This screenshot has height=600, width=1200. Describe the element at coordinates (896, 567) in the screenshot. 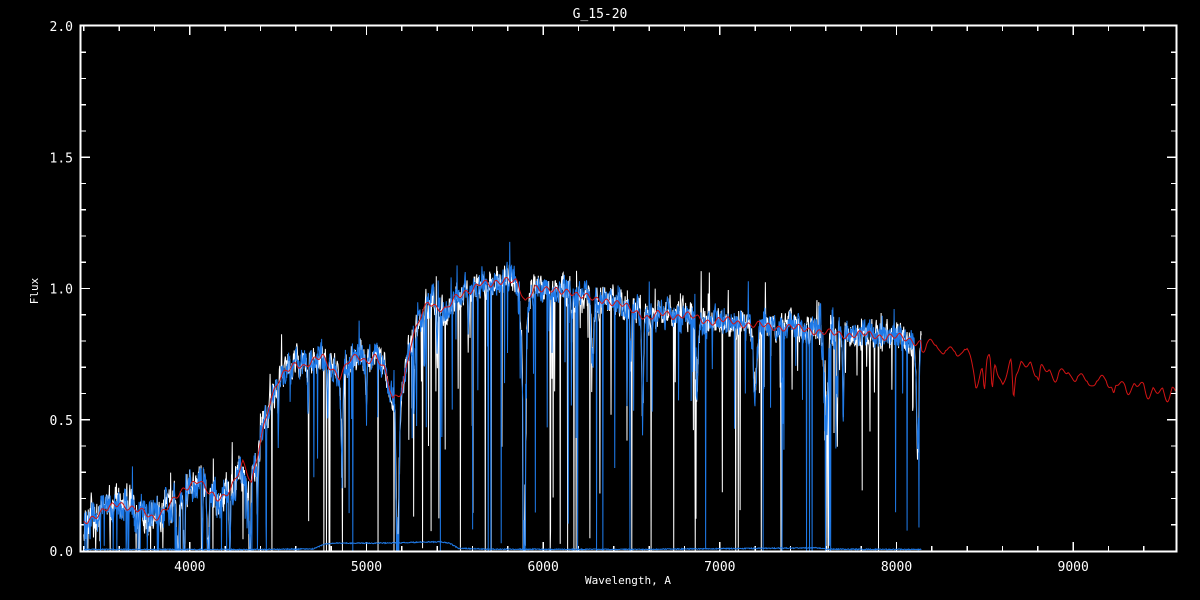

I see `x-tick-label: 8000` at that location.